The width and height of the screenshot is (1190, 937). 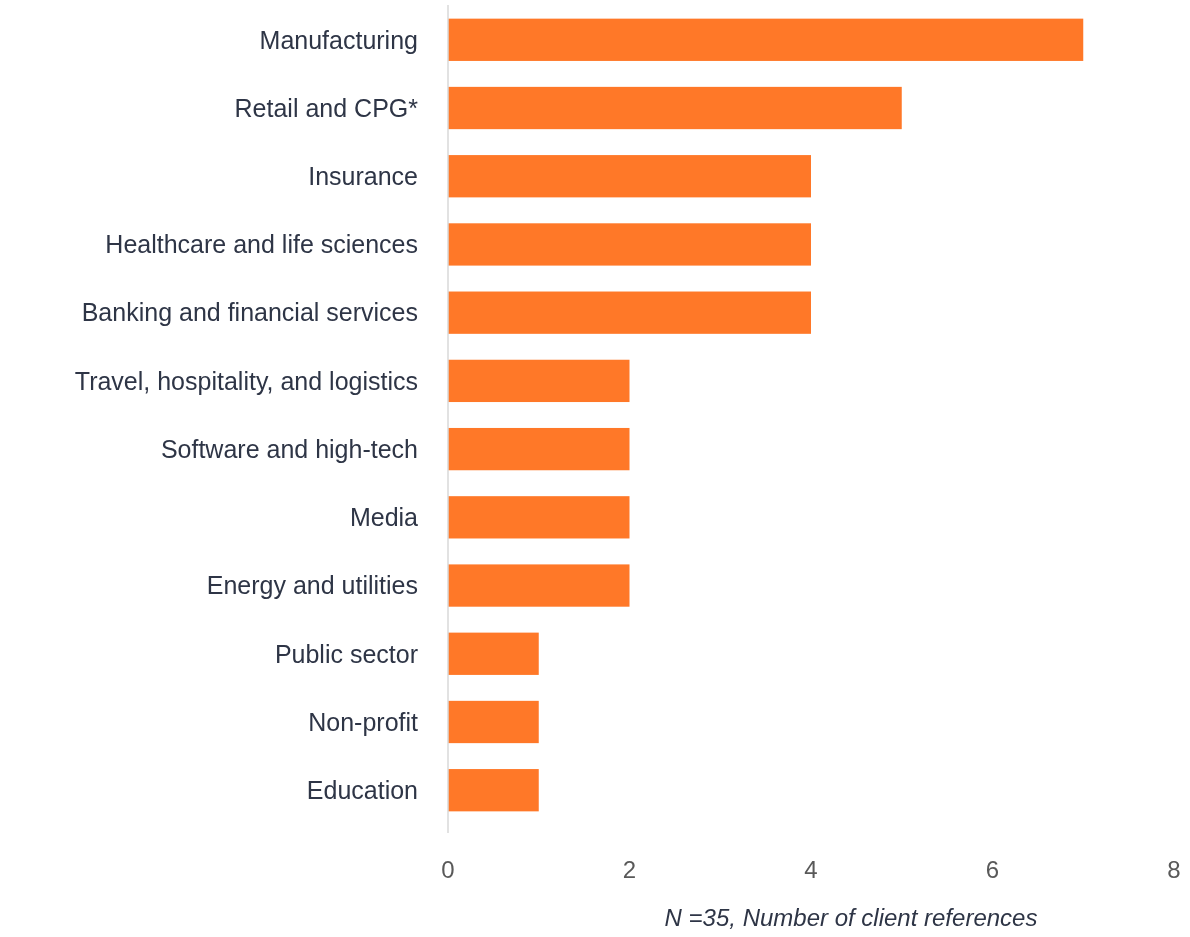 I want to click on x-axis-title: N =35, Number of client references, so click(x=851, y=917).